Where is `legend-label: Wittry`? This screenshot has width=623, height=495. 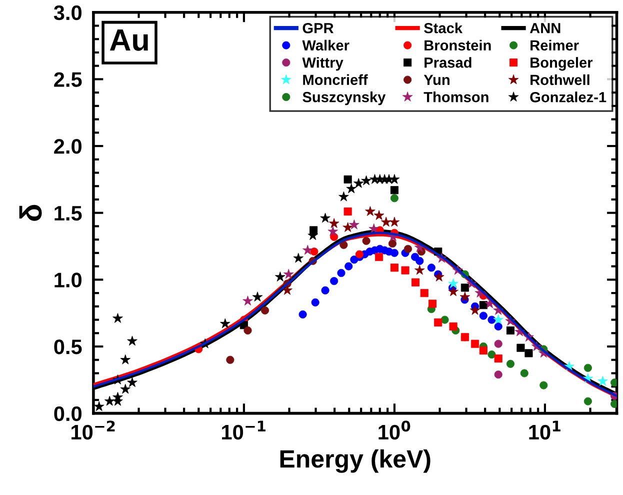
legend-label: Wittry is located at coordinates (323, 64).